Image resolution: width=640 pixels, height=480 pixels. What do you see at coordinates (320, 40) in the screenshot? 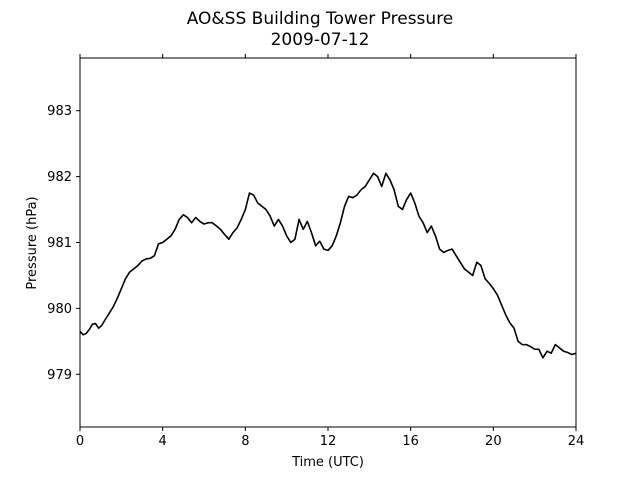
I see `chart-subtitle: 2009-07-12` at bounding box center [320, 40].